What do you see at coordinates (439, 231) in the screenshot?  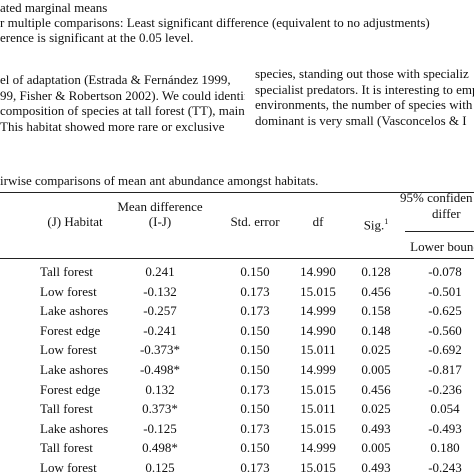 I see `ci-rule` at bounding box center [439, 231].